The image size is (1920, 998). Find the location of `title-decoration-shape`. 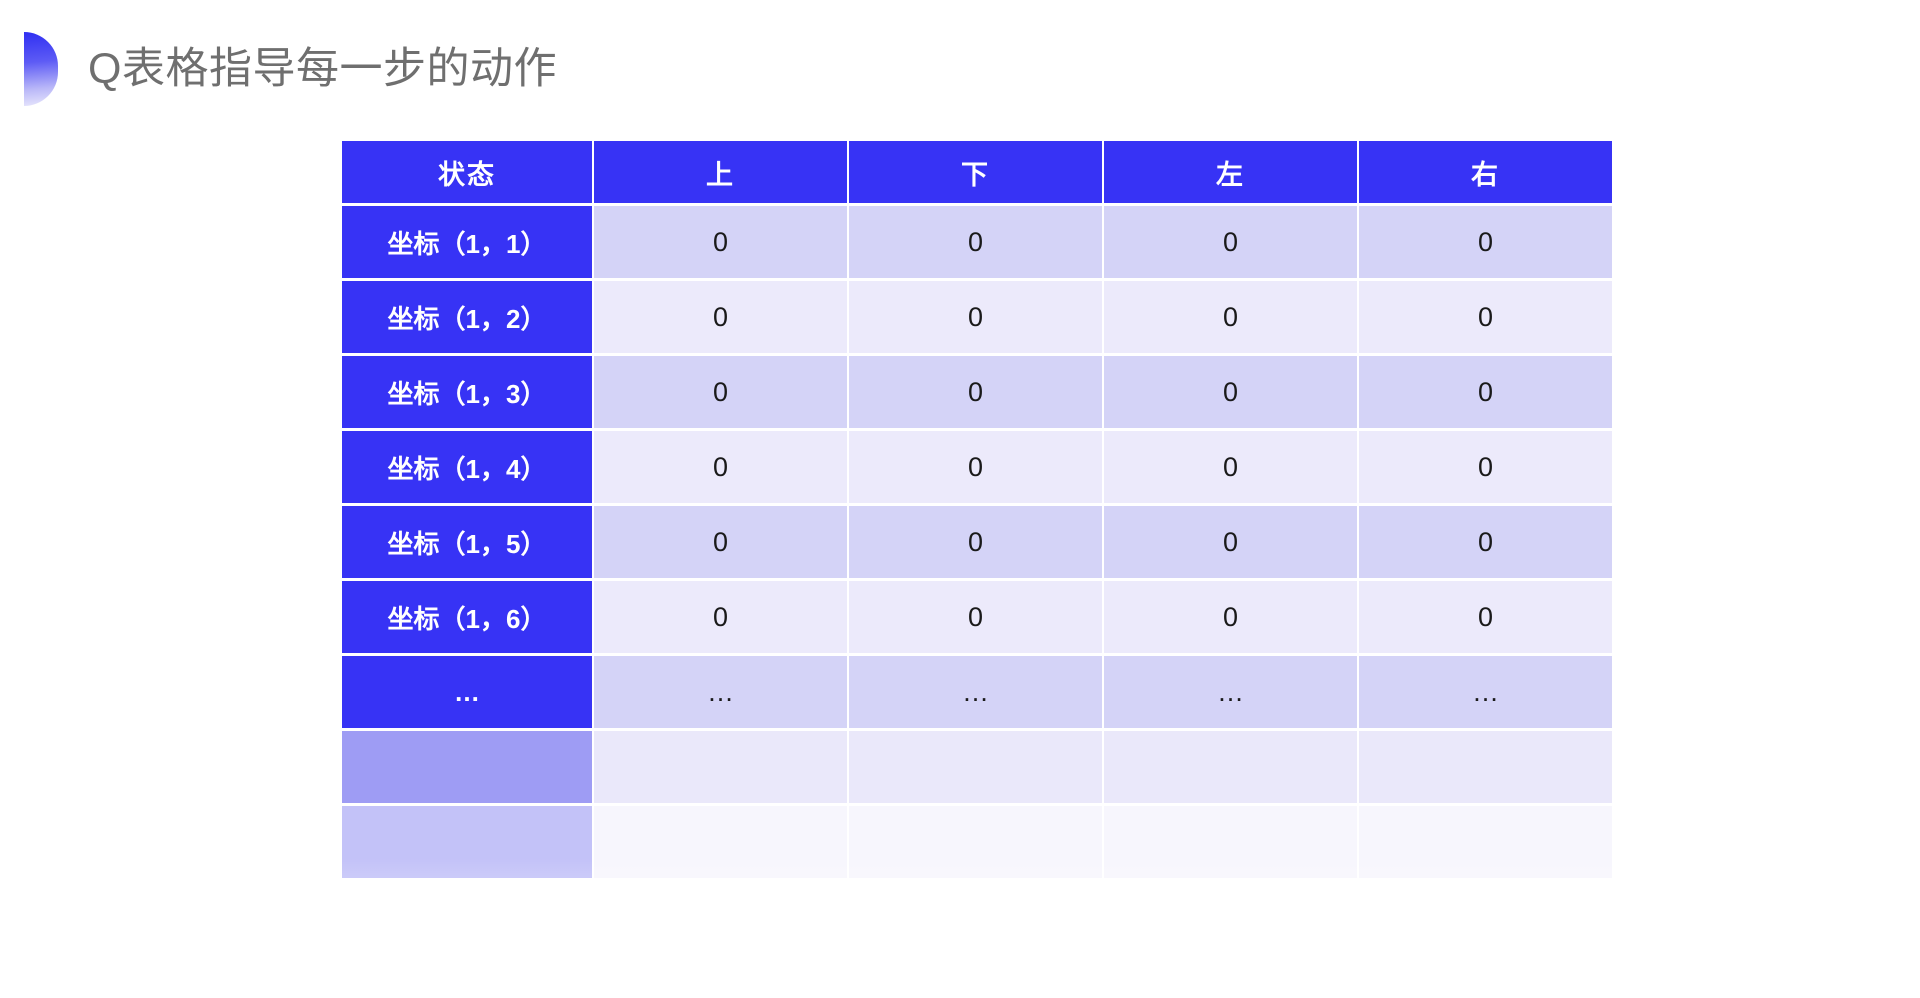

title-decoration-shape is located at coordinates (41, 69).